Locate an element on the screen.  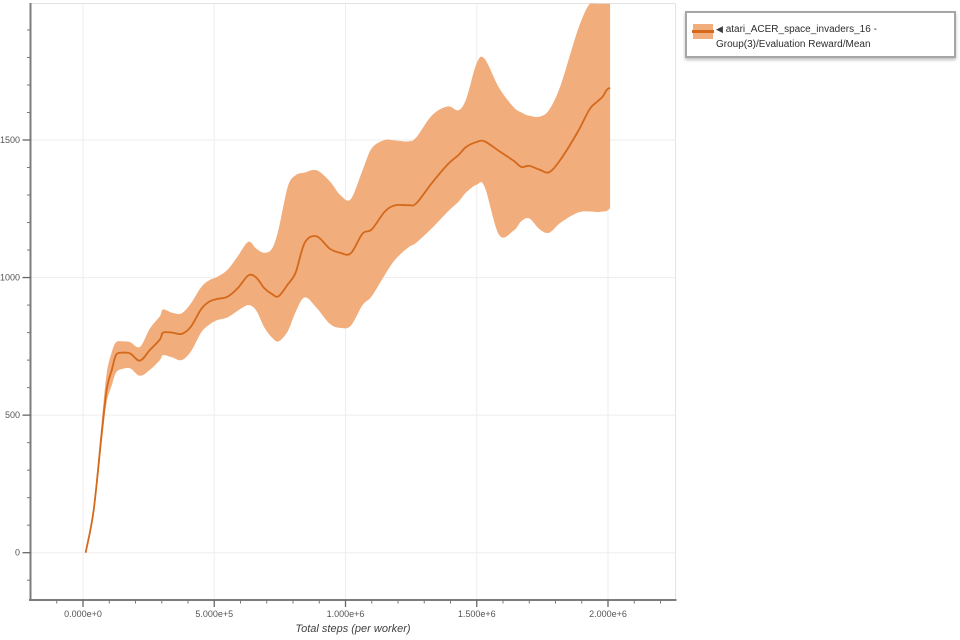
x-tick-label: 0.000e+0 is located at coordinates (83, 614).